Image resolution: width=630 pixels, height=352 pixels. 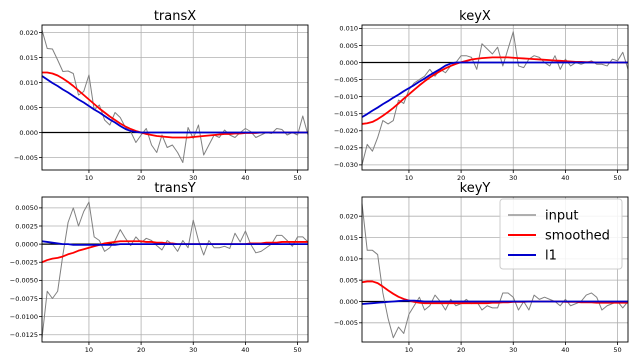 I want to click on y-tick-label: −0.0050, so click(x=24, y=281).